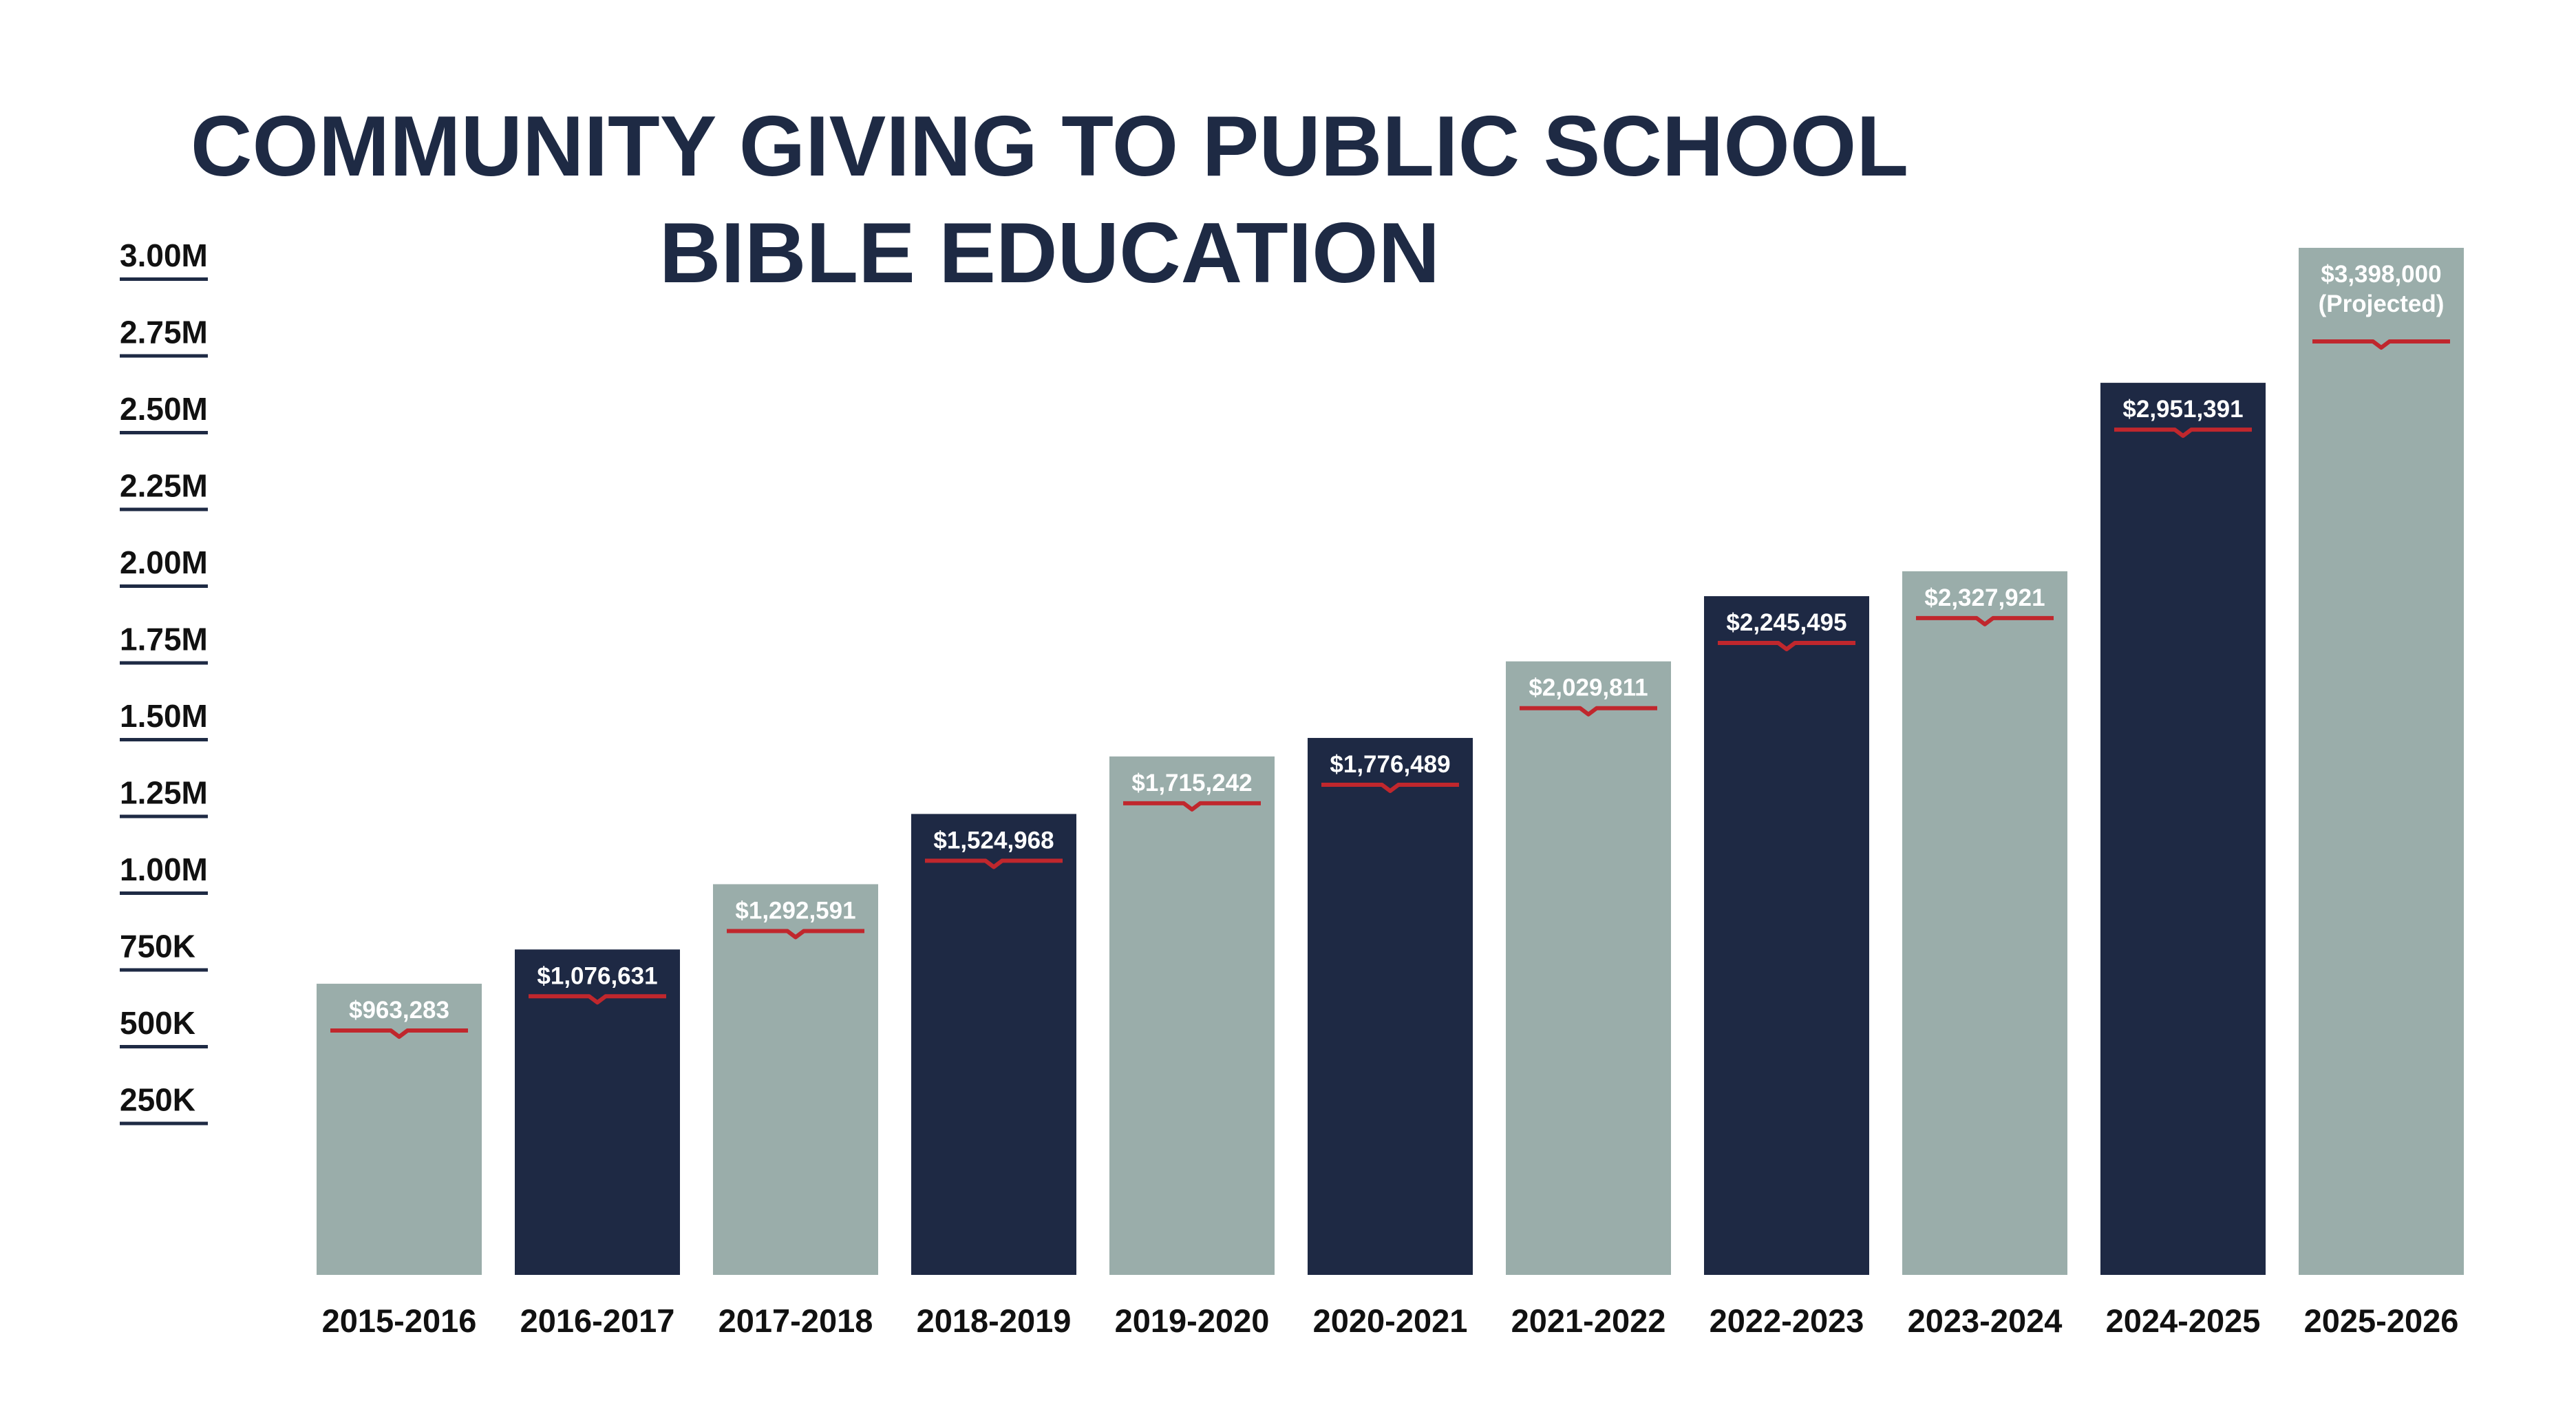 Image resolution: width=2576 pixels, height=1405 pixels. What do you see at coordinates (1049, 146) in the screenshot?
I see `chart-title-line-1: COMMUNITY GIVING TO PUBLIC SCHOOL` at bounding box center [1049, 146].